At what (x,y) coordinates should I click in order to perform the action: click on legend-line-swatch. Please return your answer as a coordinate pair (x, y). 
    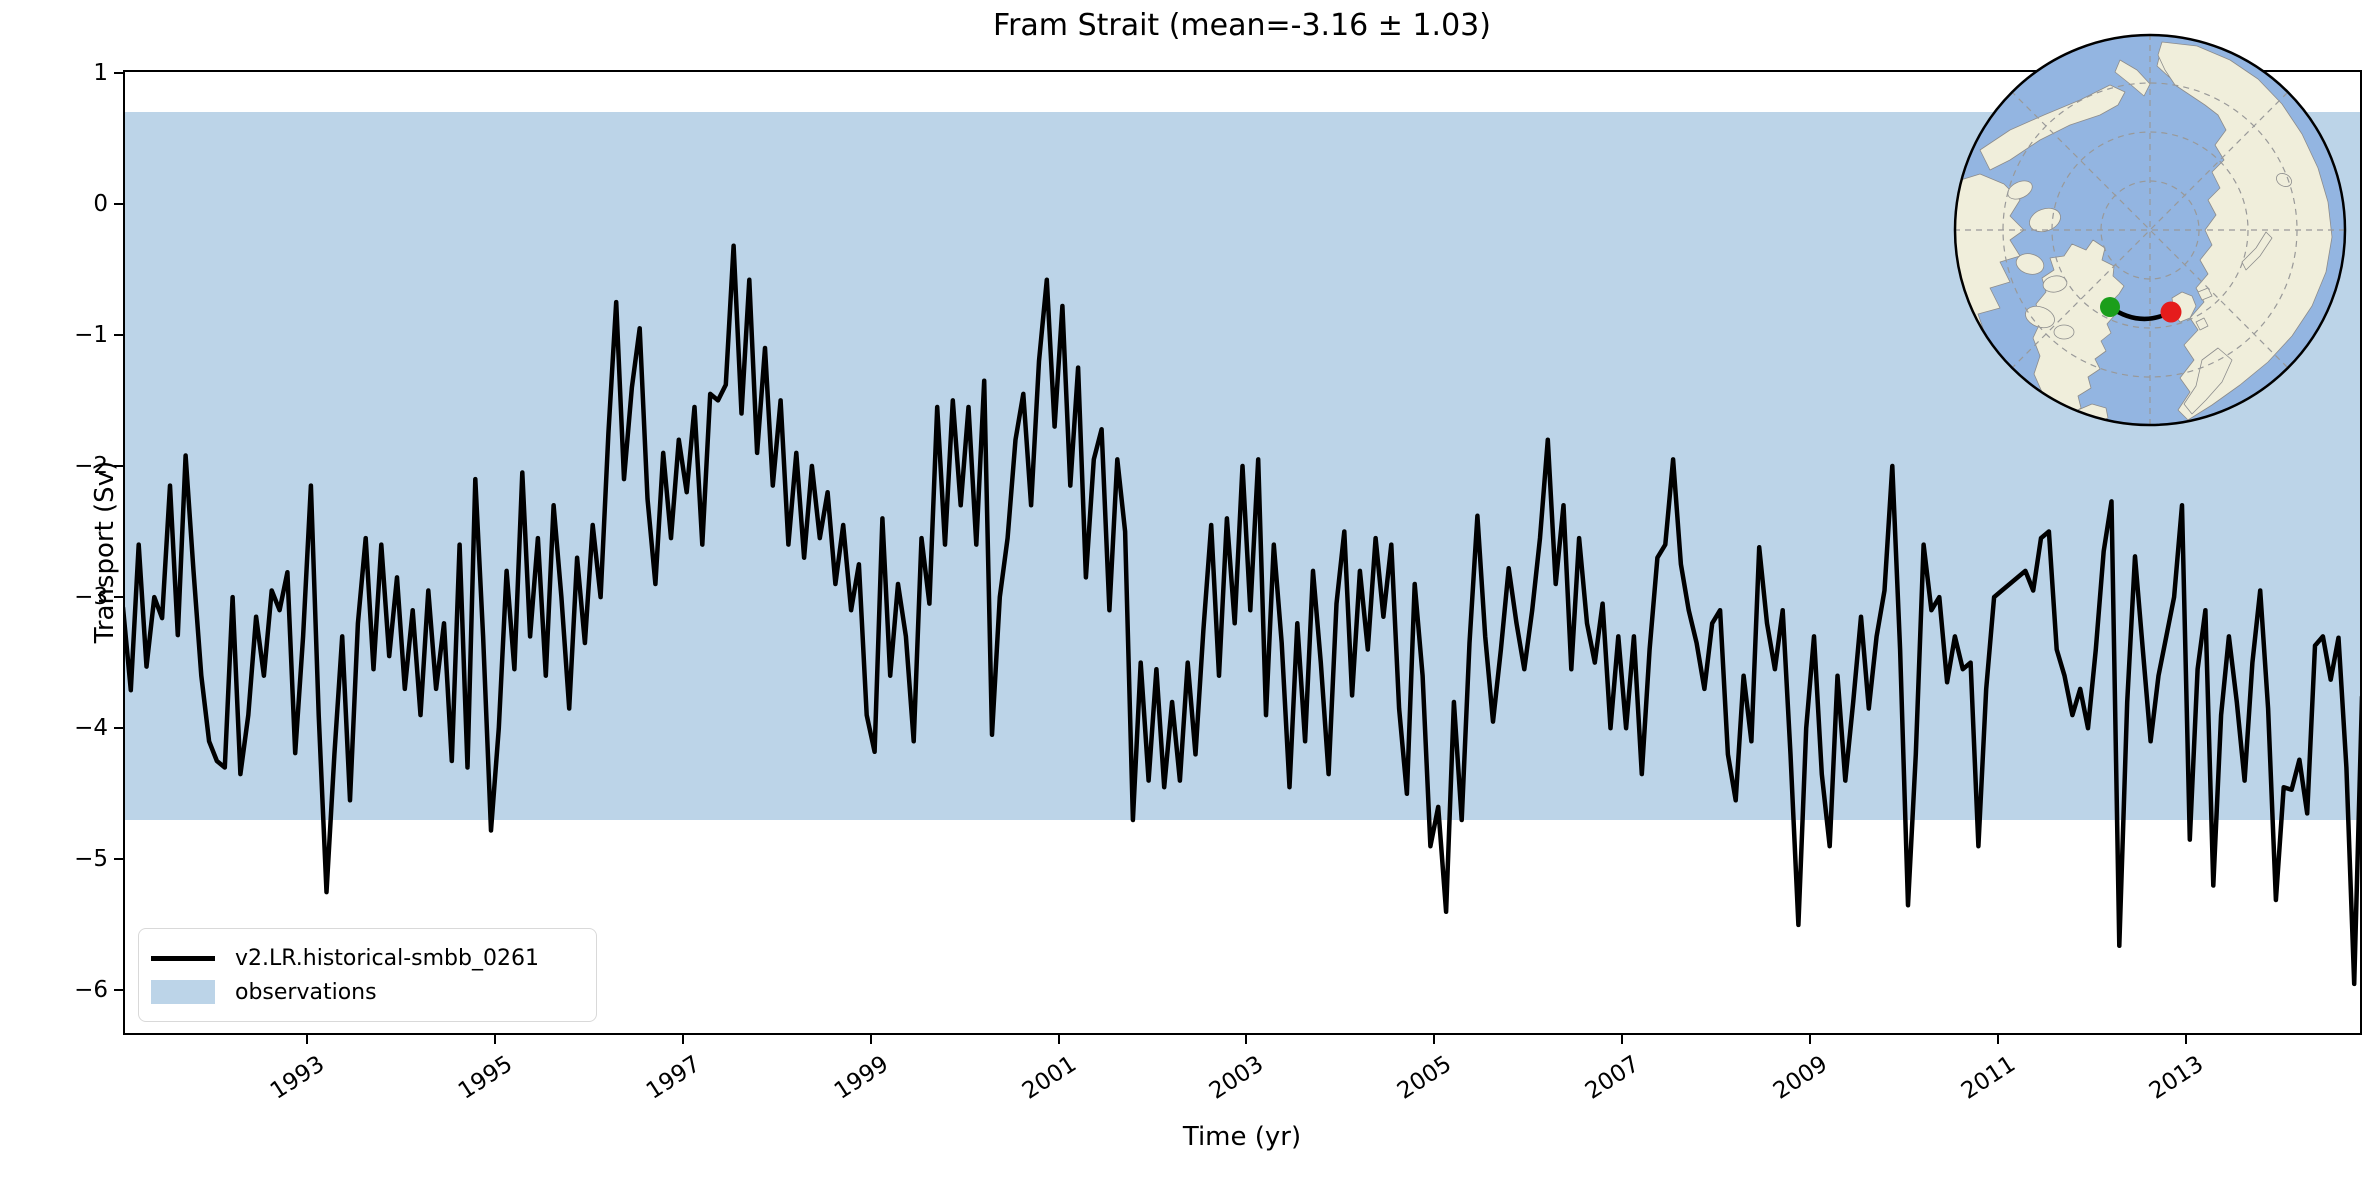
    Looking at the image, I should click on (183, 958).